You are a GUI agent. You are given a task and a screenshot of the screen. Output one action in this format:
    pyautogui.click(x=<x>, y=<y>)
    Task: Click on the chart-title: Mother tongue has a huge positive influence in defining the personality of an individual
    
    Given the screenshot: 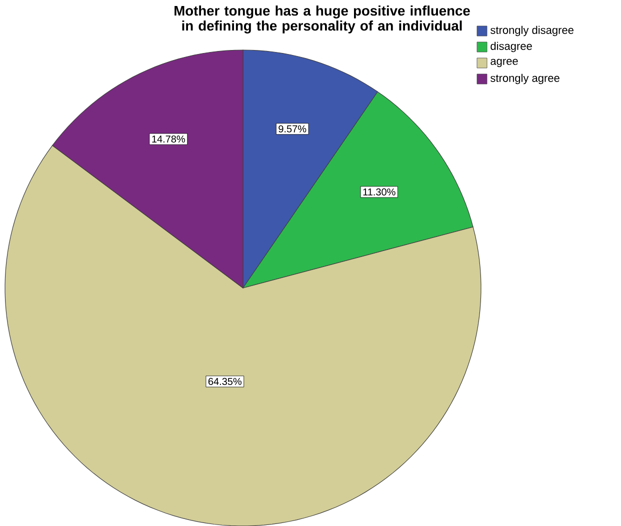 What is the action you would take?
    pyautogui.click(x=322, y=19)
    